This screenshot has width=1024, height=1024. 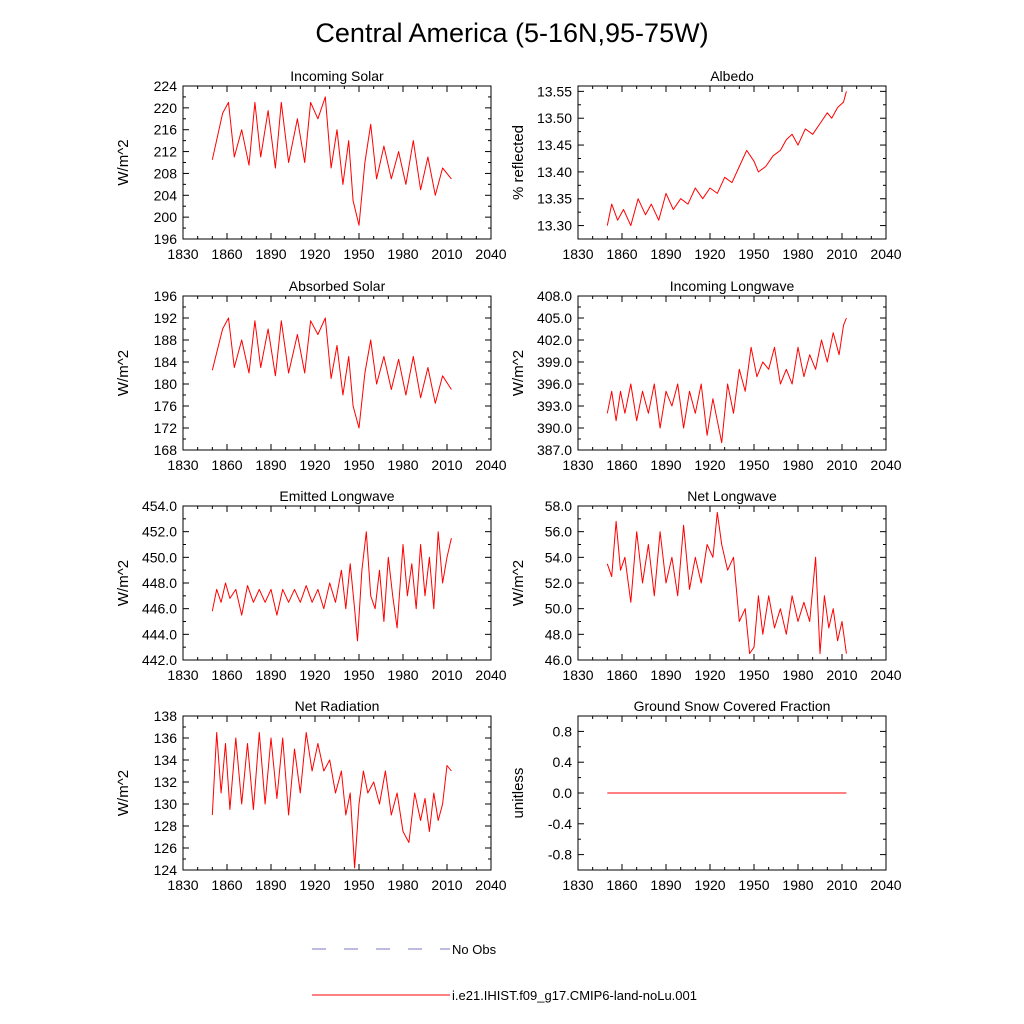 I want to click on y-tick-label: -0.4, so click(x=560, y=824).